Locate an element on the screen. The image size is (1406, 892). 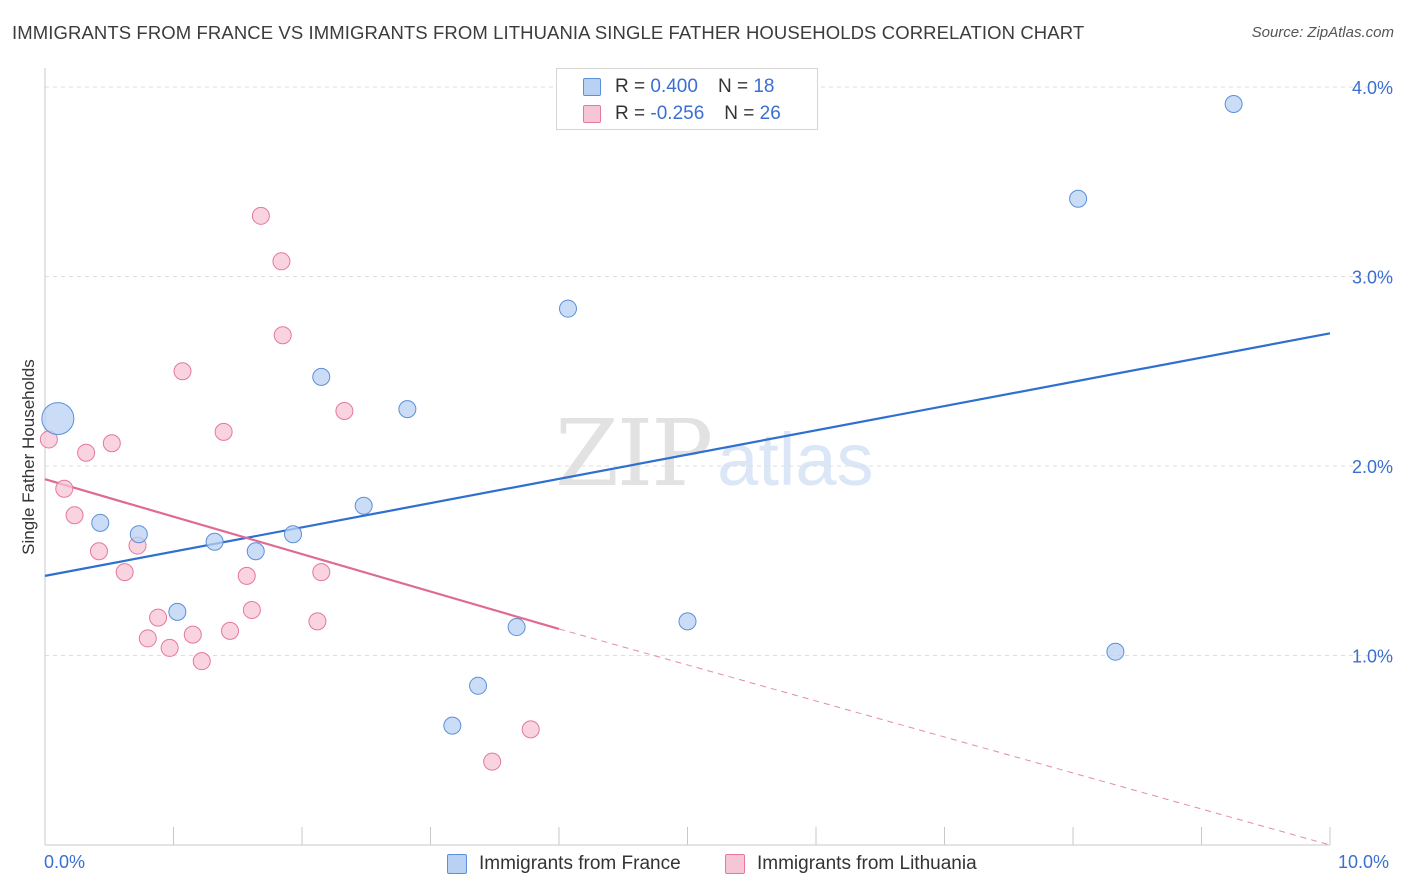
source-attribution: Source: ZipAtlas.com is located at coordinates (1323, 32).